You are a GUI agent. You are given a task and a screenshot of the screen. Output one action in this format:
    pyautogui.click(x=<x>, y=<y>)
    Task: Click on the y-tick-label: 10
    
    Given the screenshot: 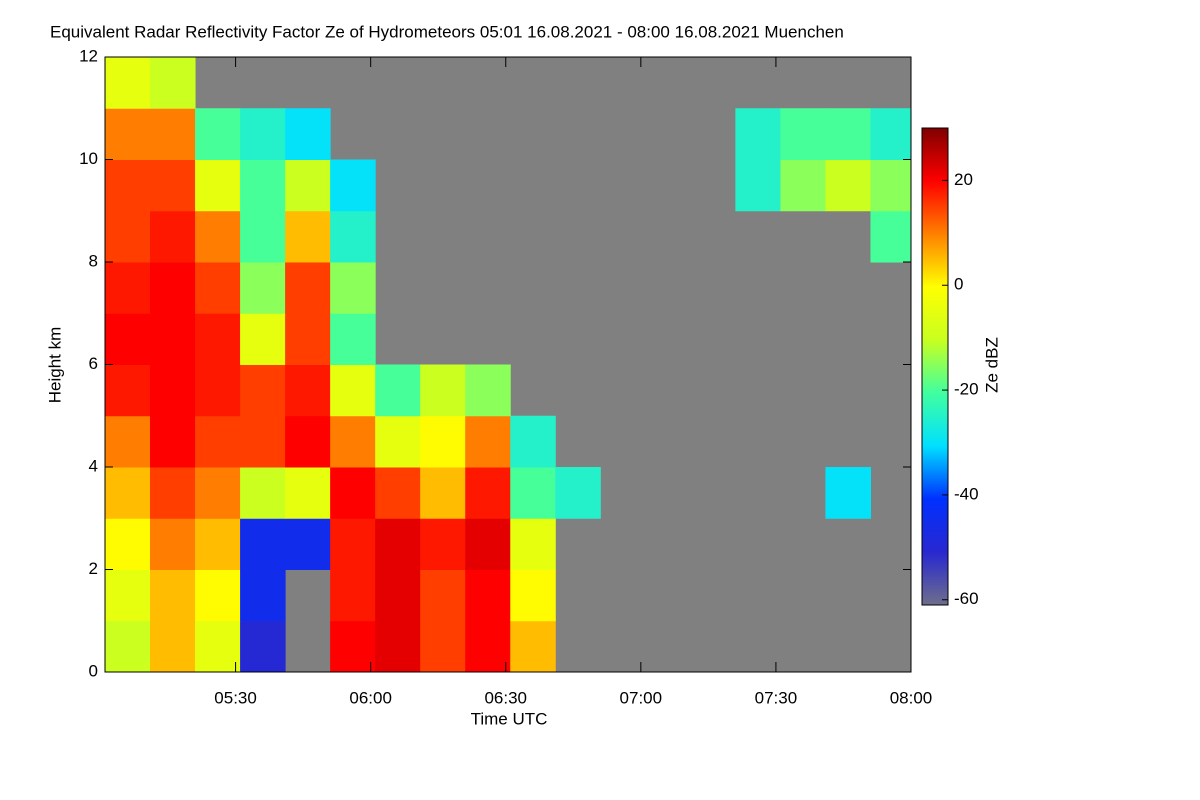 What is the action you would take?
    pyautogui.click(x=88, y=158)
    